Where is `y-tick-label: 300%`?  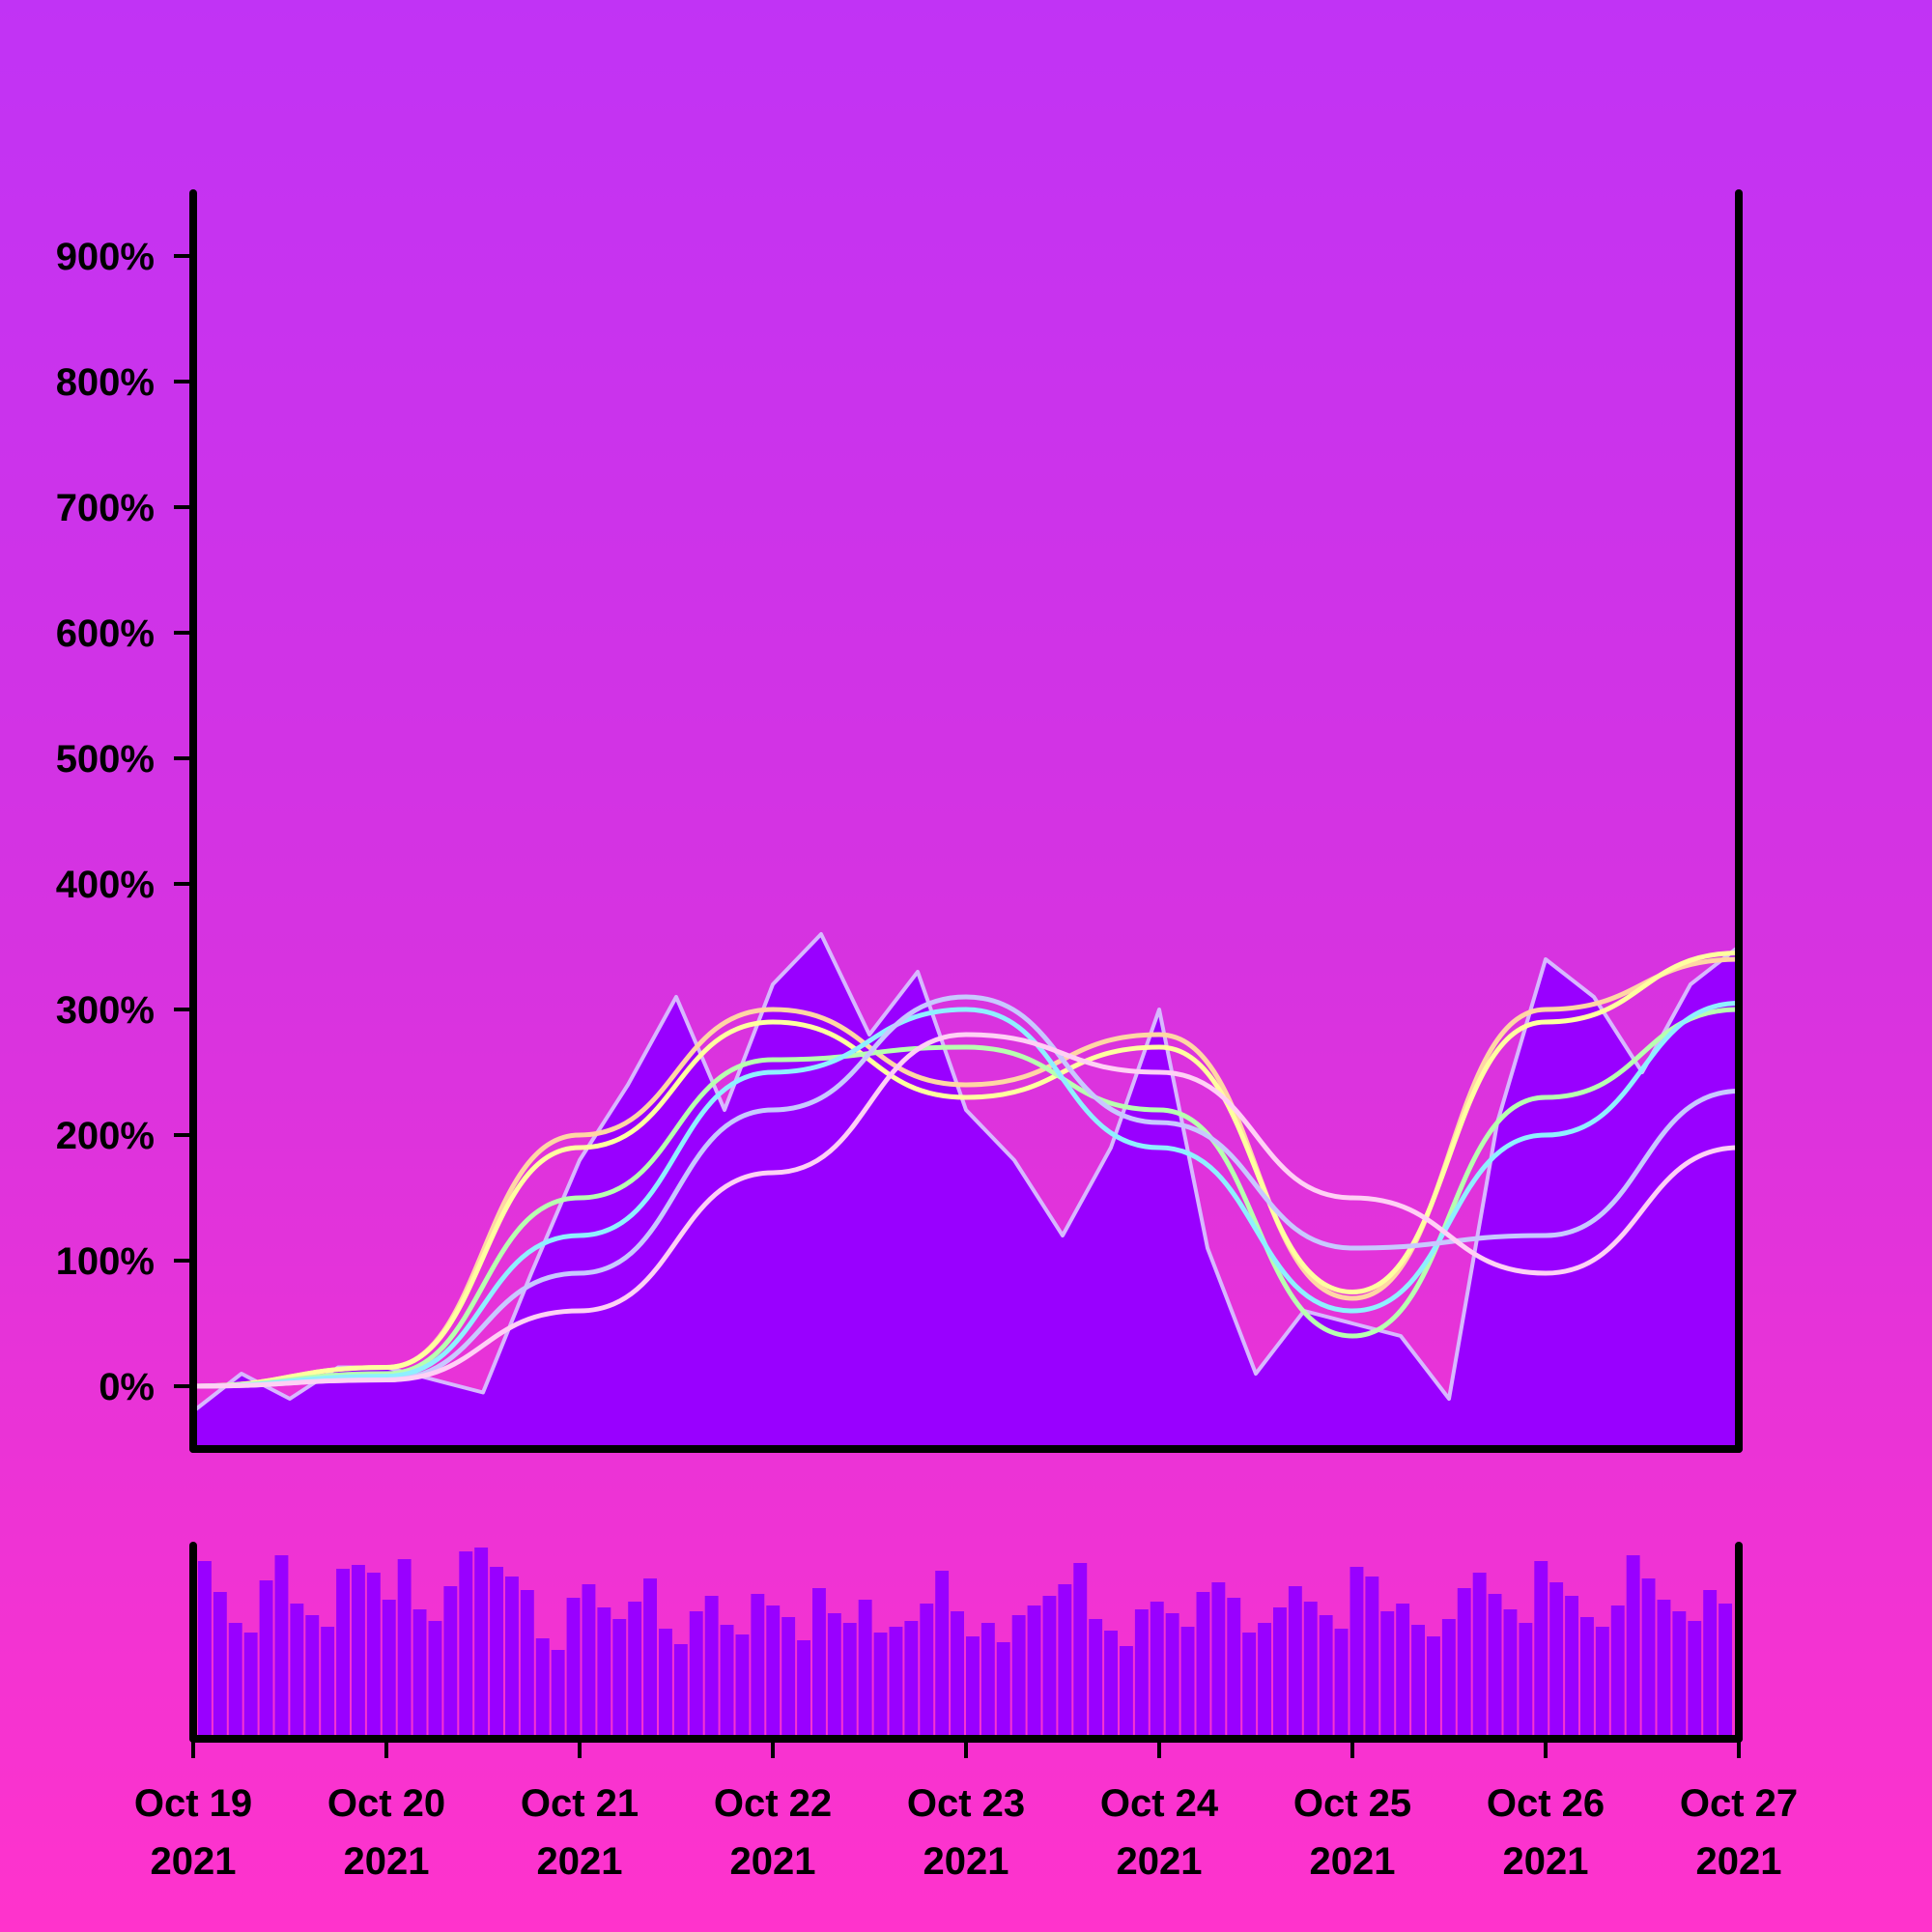 y-tick-label: 300% is located at coordinates (105, 1011).